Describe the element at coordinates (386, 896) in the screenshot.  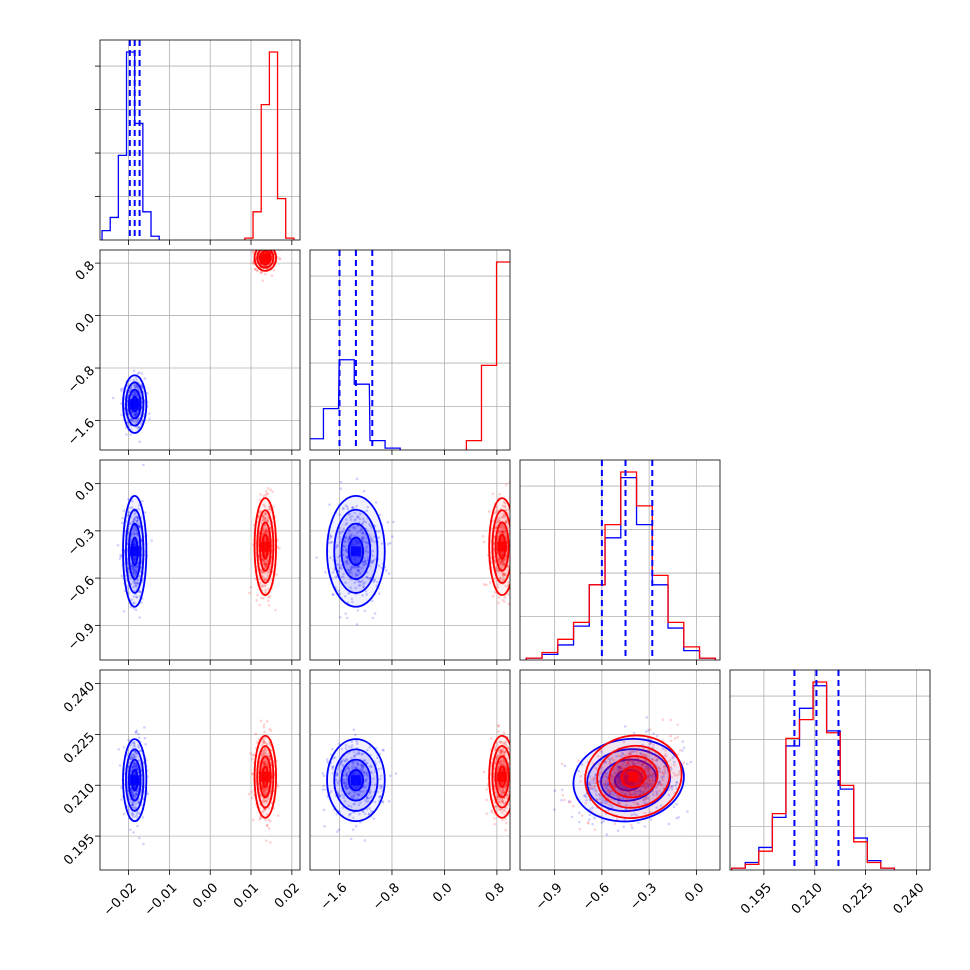
I see `x-tick-label: −0.8` at that location.